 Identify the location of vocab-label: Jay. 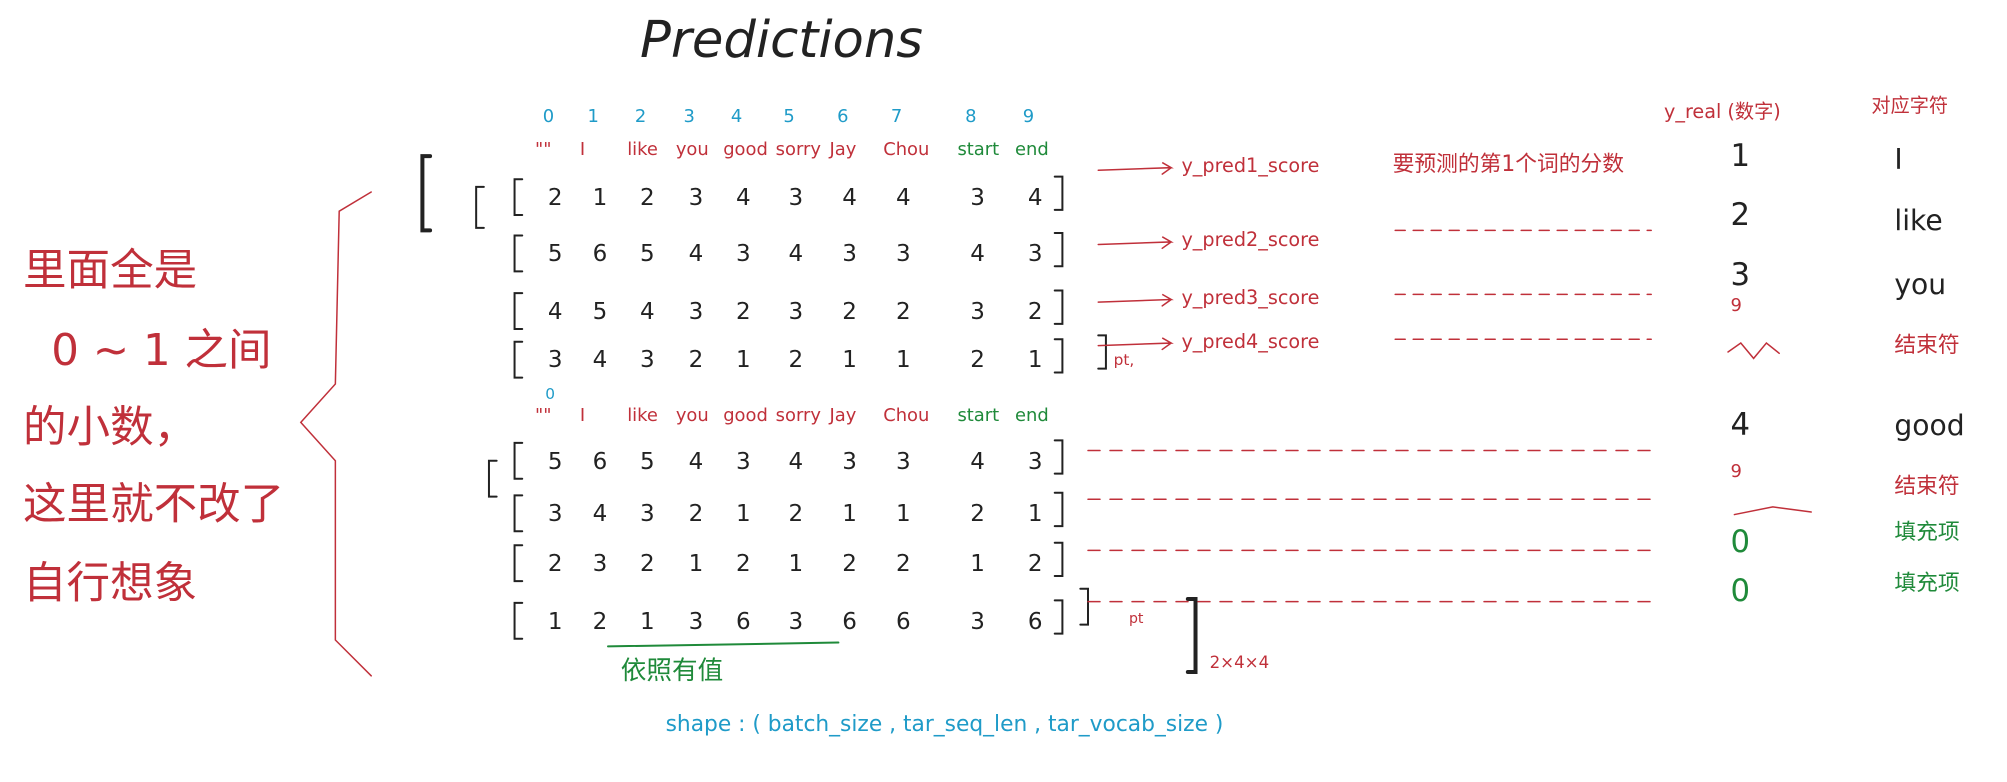
(843, 149).